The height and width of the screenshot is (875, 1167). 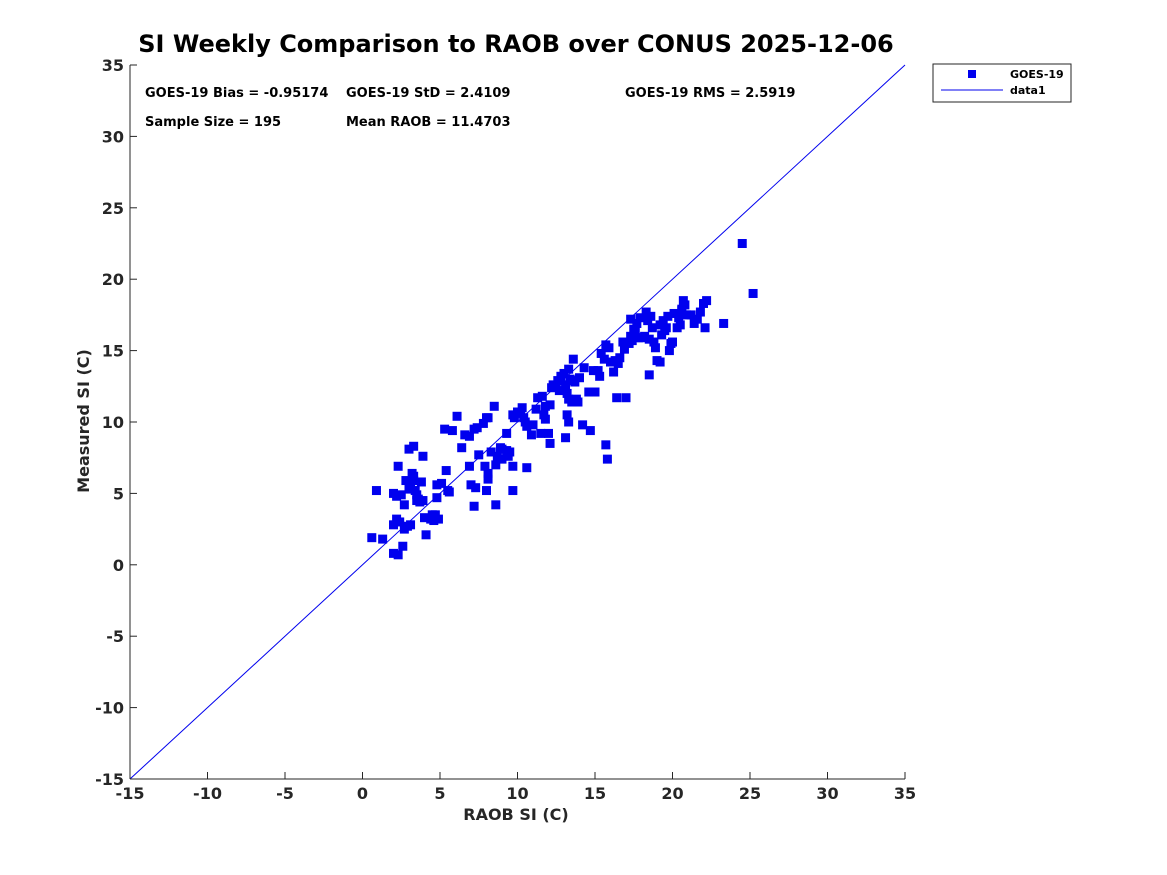 I want to click on y-tick-label: 10, so click(x=113, y=422).